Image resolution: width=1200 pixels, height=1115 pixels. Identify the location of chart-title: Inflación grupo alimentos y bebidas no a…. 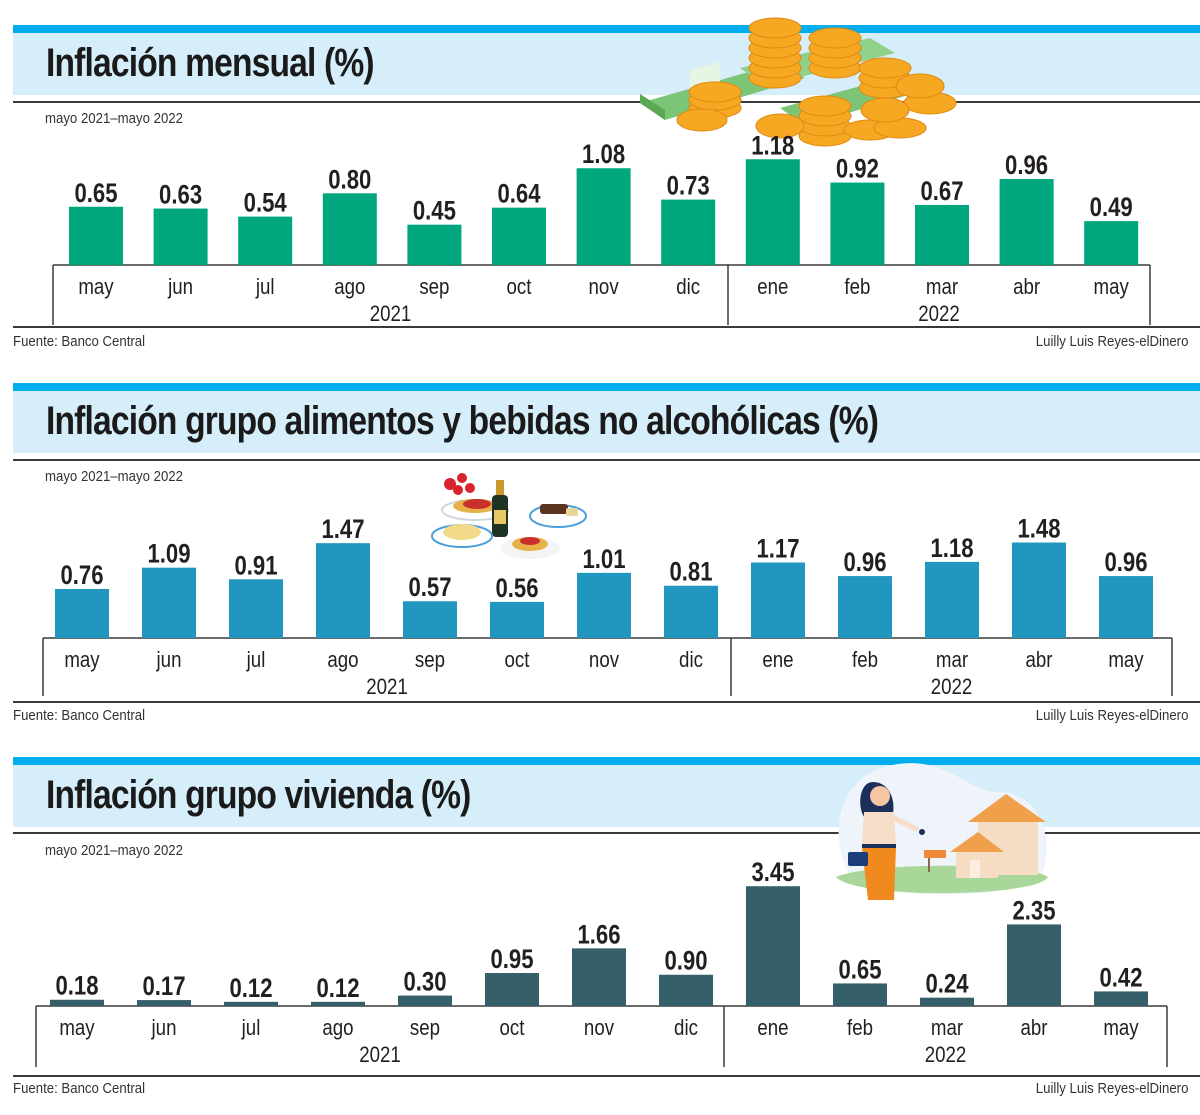
(462, 421).